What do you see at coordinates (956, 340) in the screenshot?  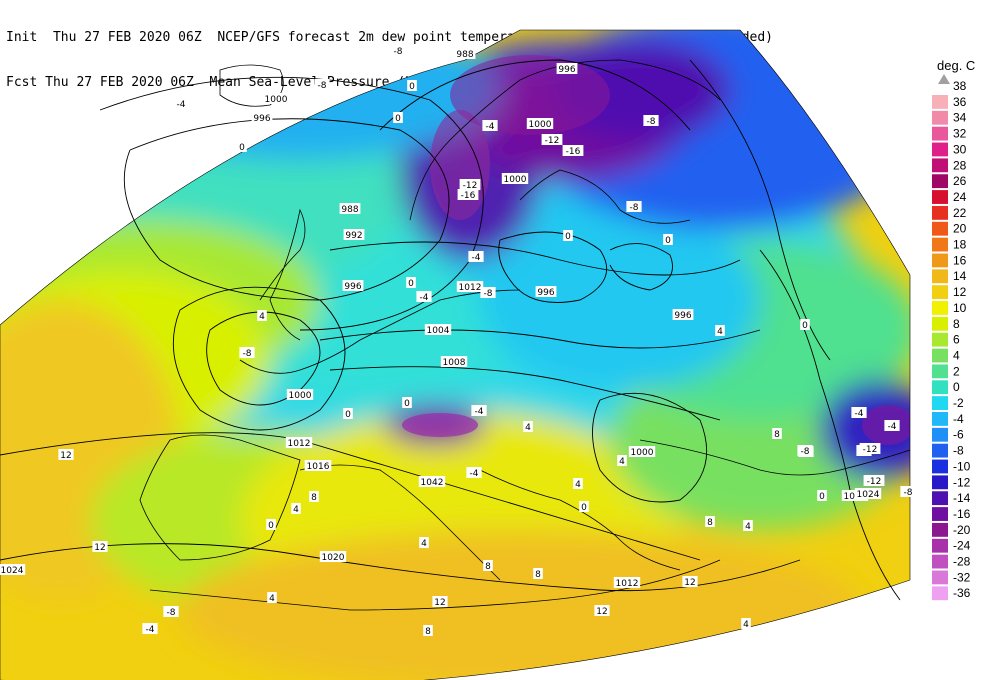 I see `legend-label: 6` at bounding box center [956, 340].